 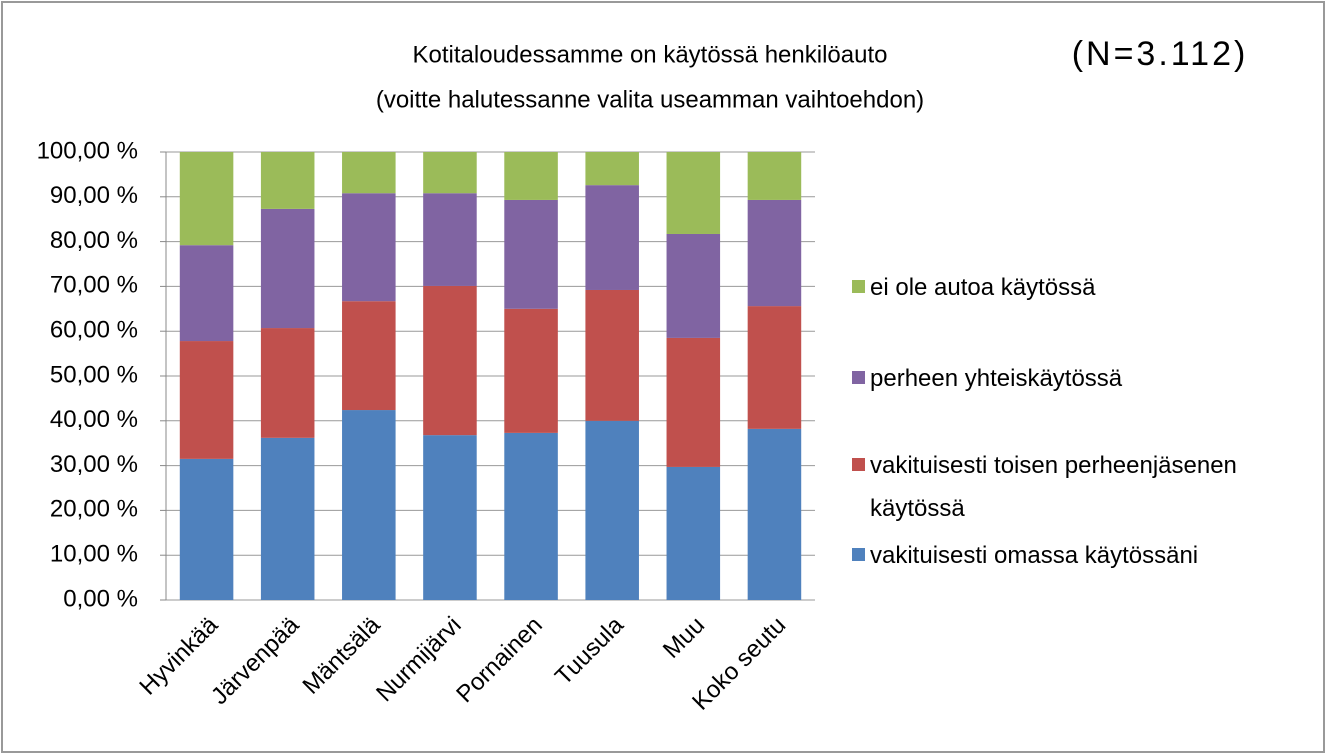 What do you see at coordinates (1160, 54) in the screenshot?
I see `annotation: (N=3.112)` at bounding box center [1160, 54].